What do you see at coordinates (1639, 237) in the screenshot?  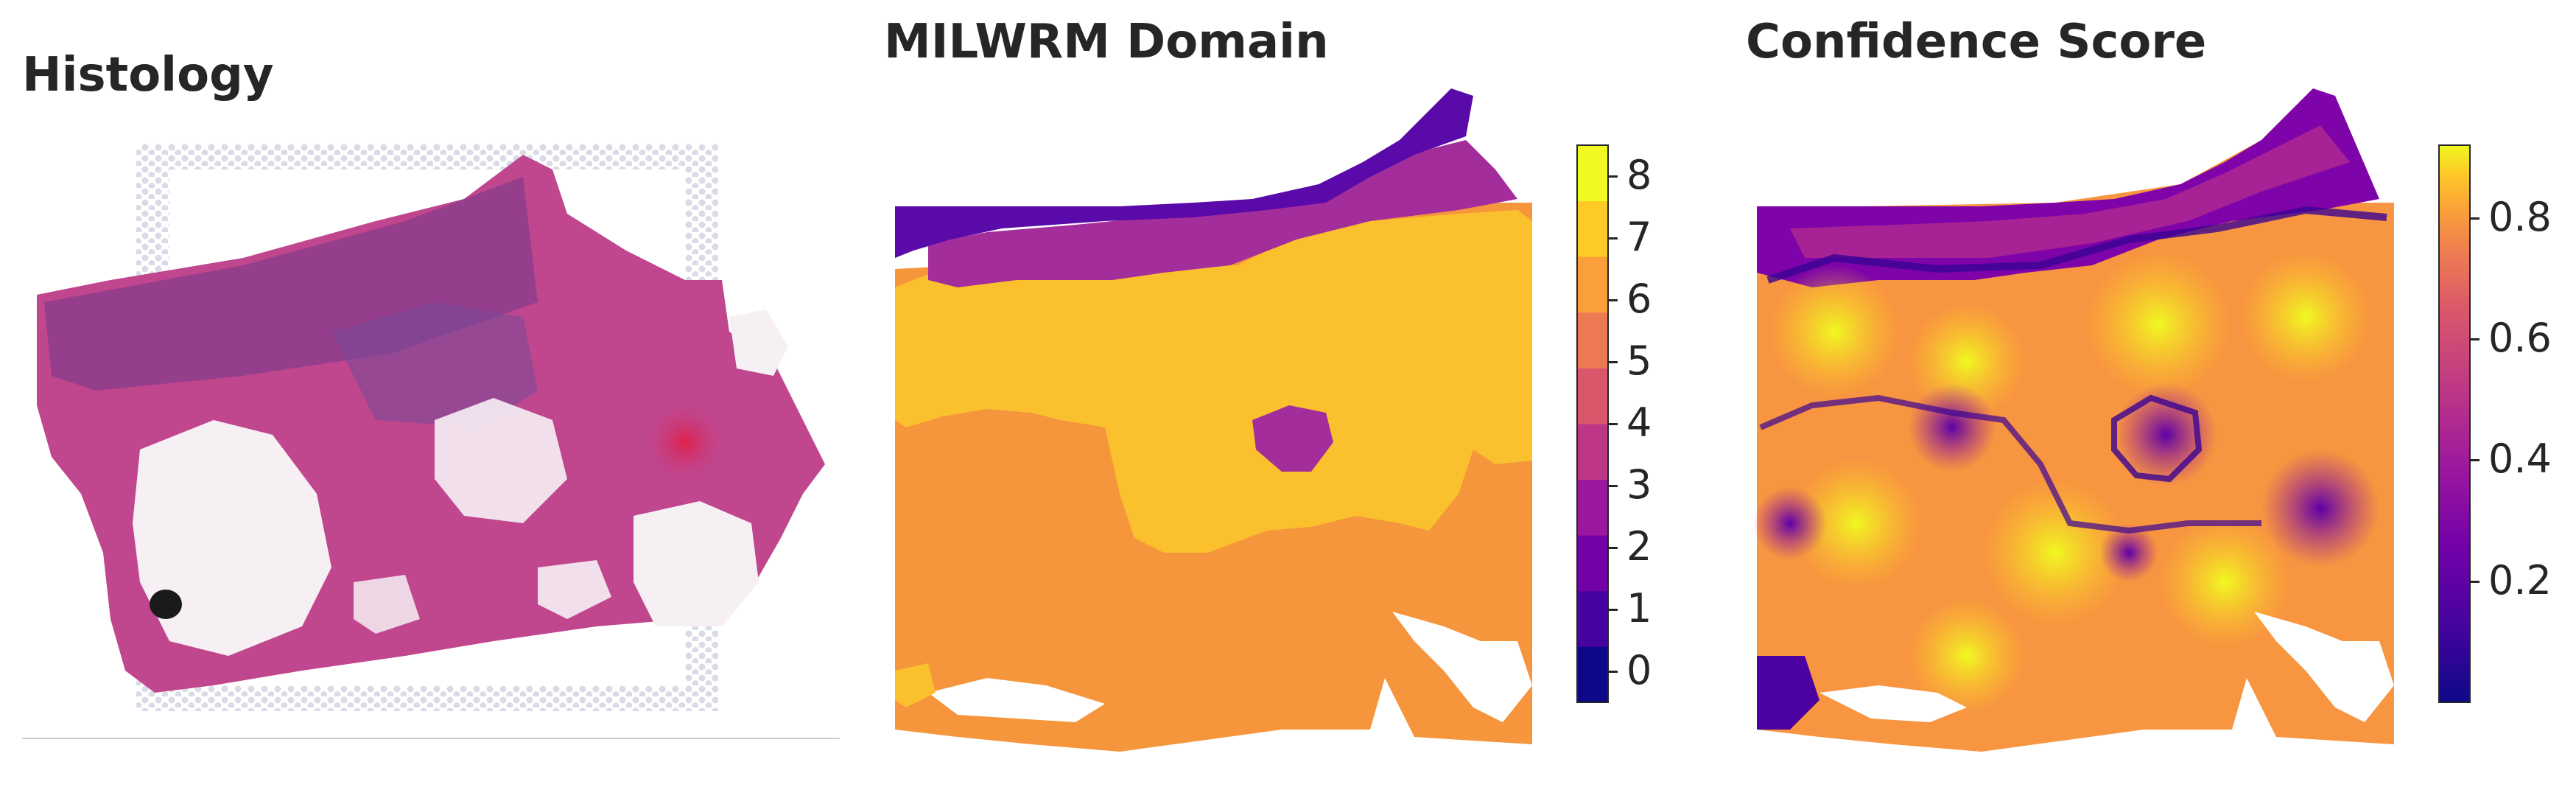 I see `domain-colorbar-tick: 7` at bounding box center [1639, 237].